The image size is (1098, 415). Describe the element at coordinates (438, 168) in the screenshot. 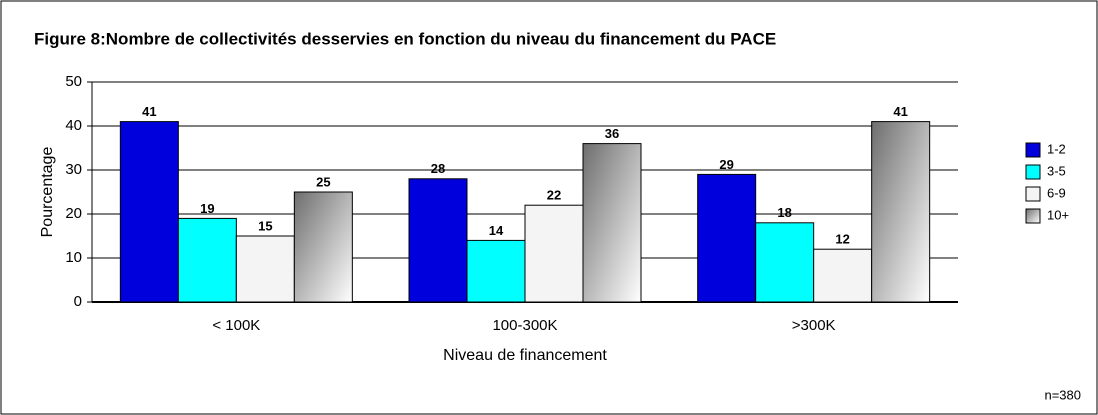

I see `value-label: 28` at that location.